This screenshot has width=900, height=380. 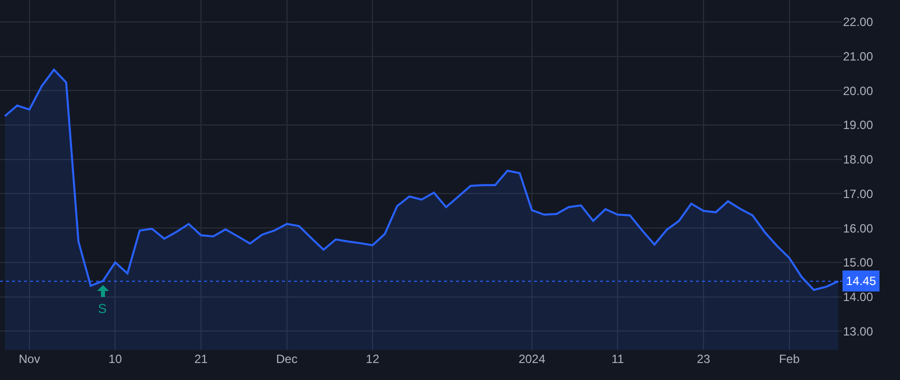 I want to click on x-tick-label: Feb, so click(x=789, y=359).